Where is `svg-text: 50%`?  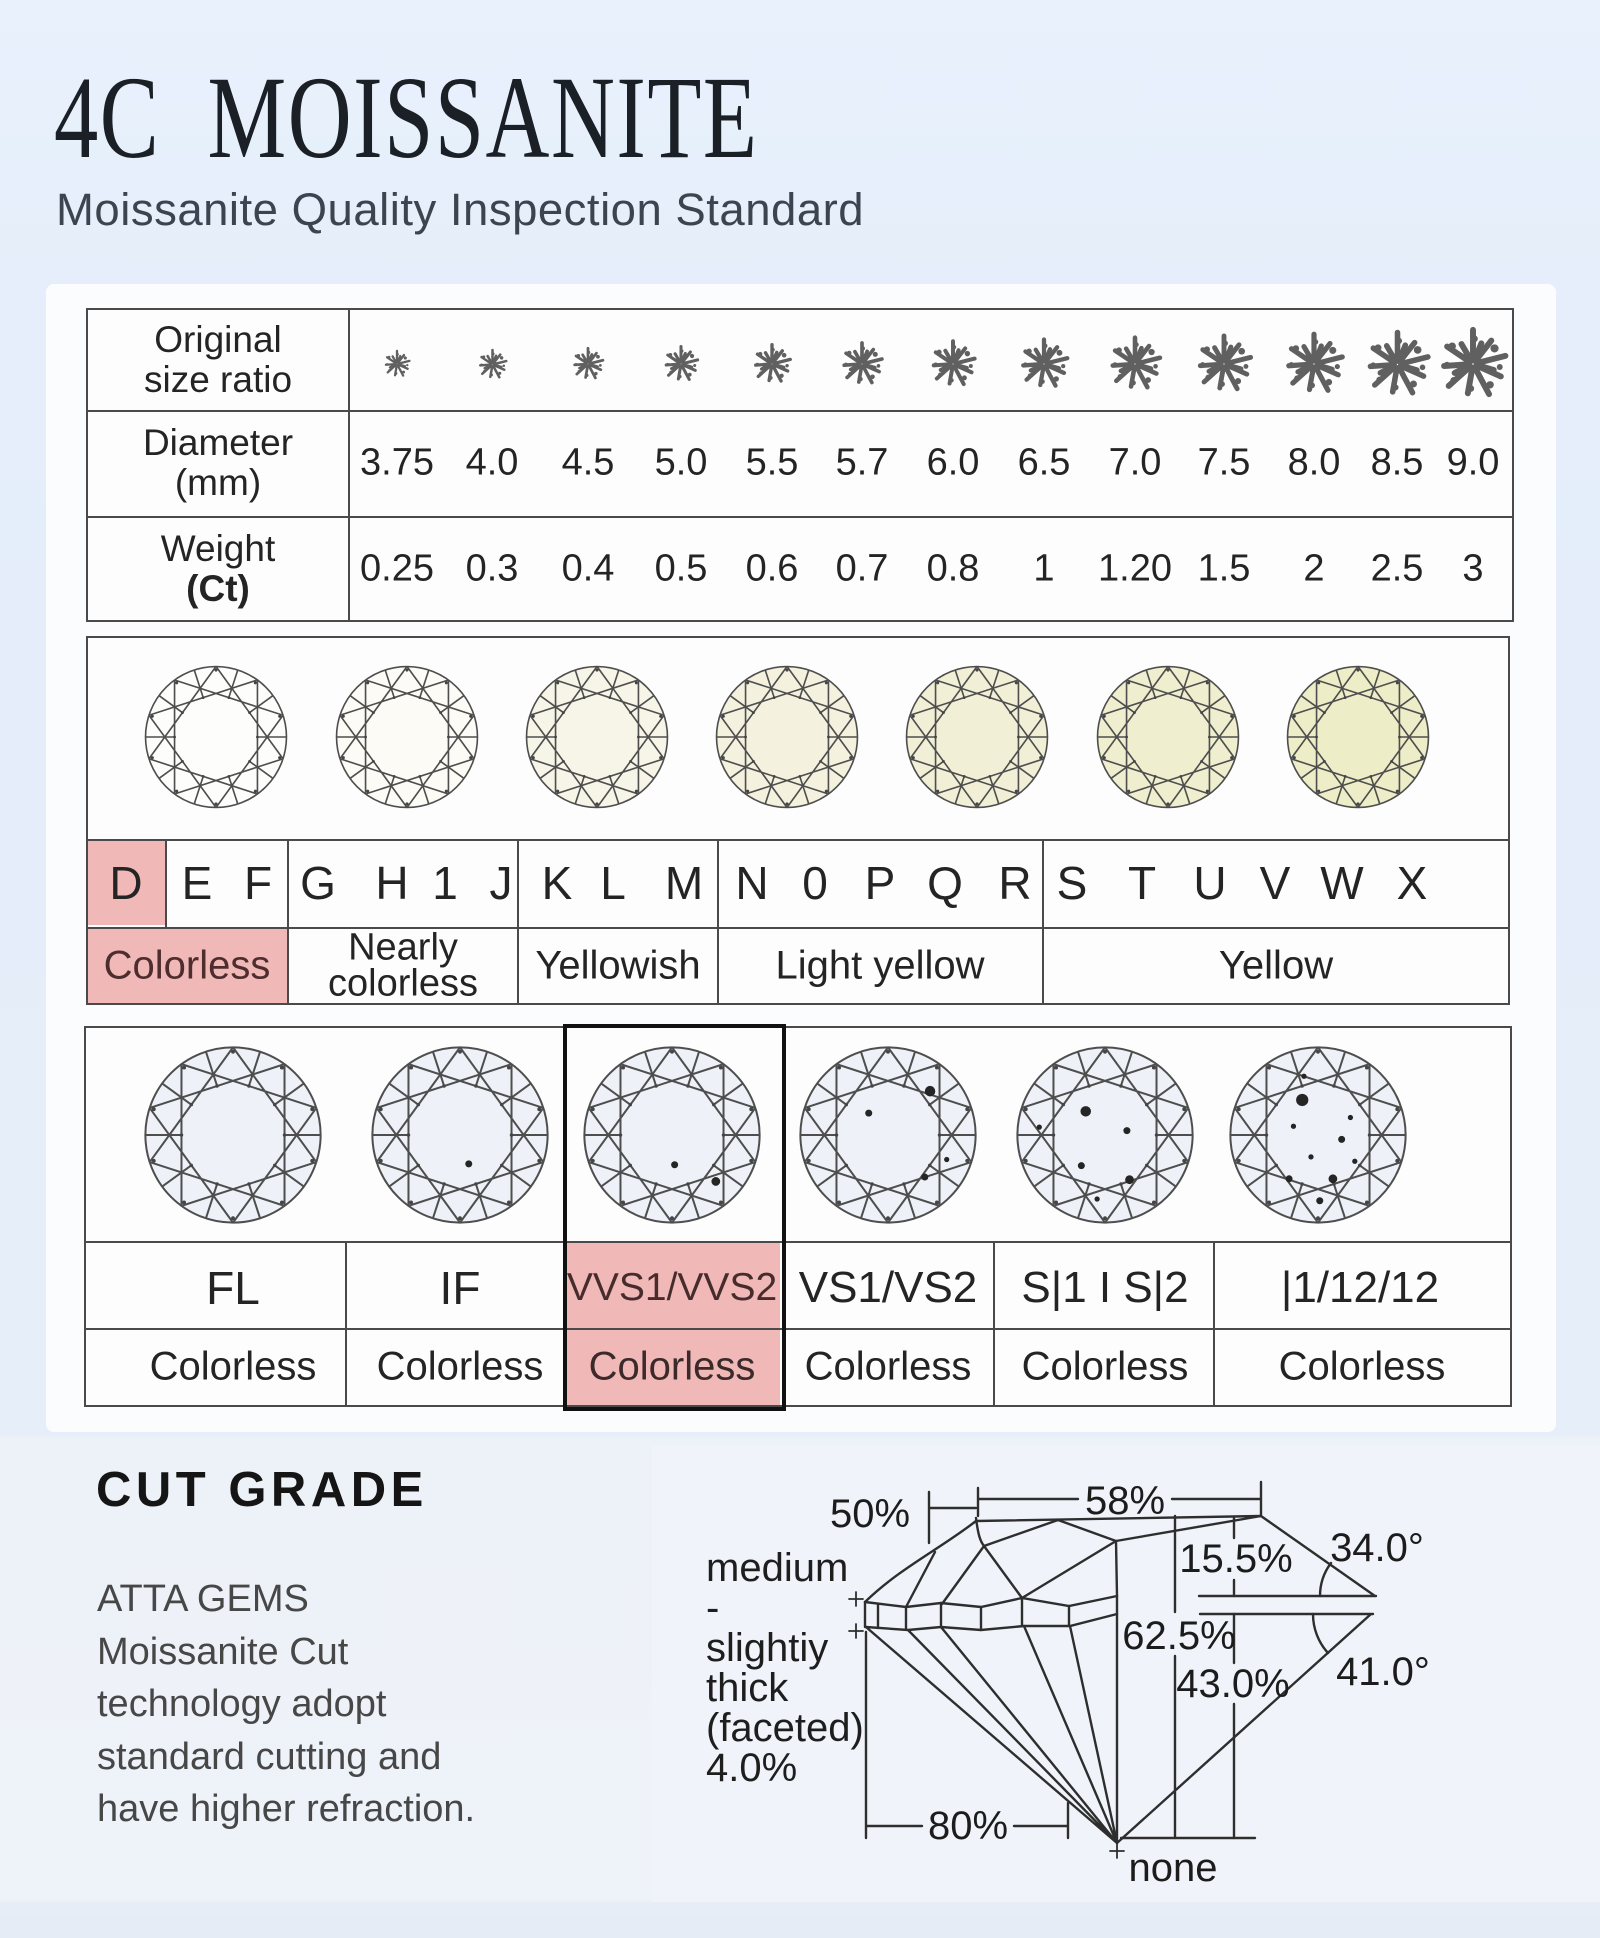 svg-text: 50% is located at coordinates (870, 1514).